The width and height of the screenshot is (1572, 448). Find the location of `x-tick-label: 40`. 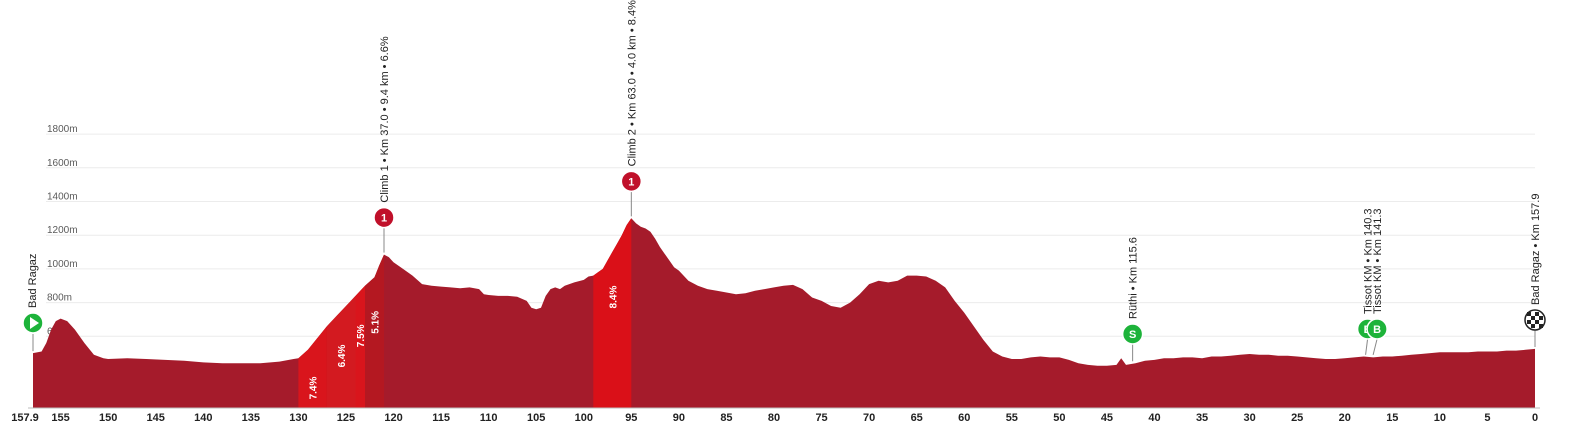

x-tick-label: 40 is located at coordinates (1154, 418).